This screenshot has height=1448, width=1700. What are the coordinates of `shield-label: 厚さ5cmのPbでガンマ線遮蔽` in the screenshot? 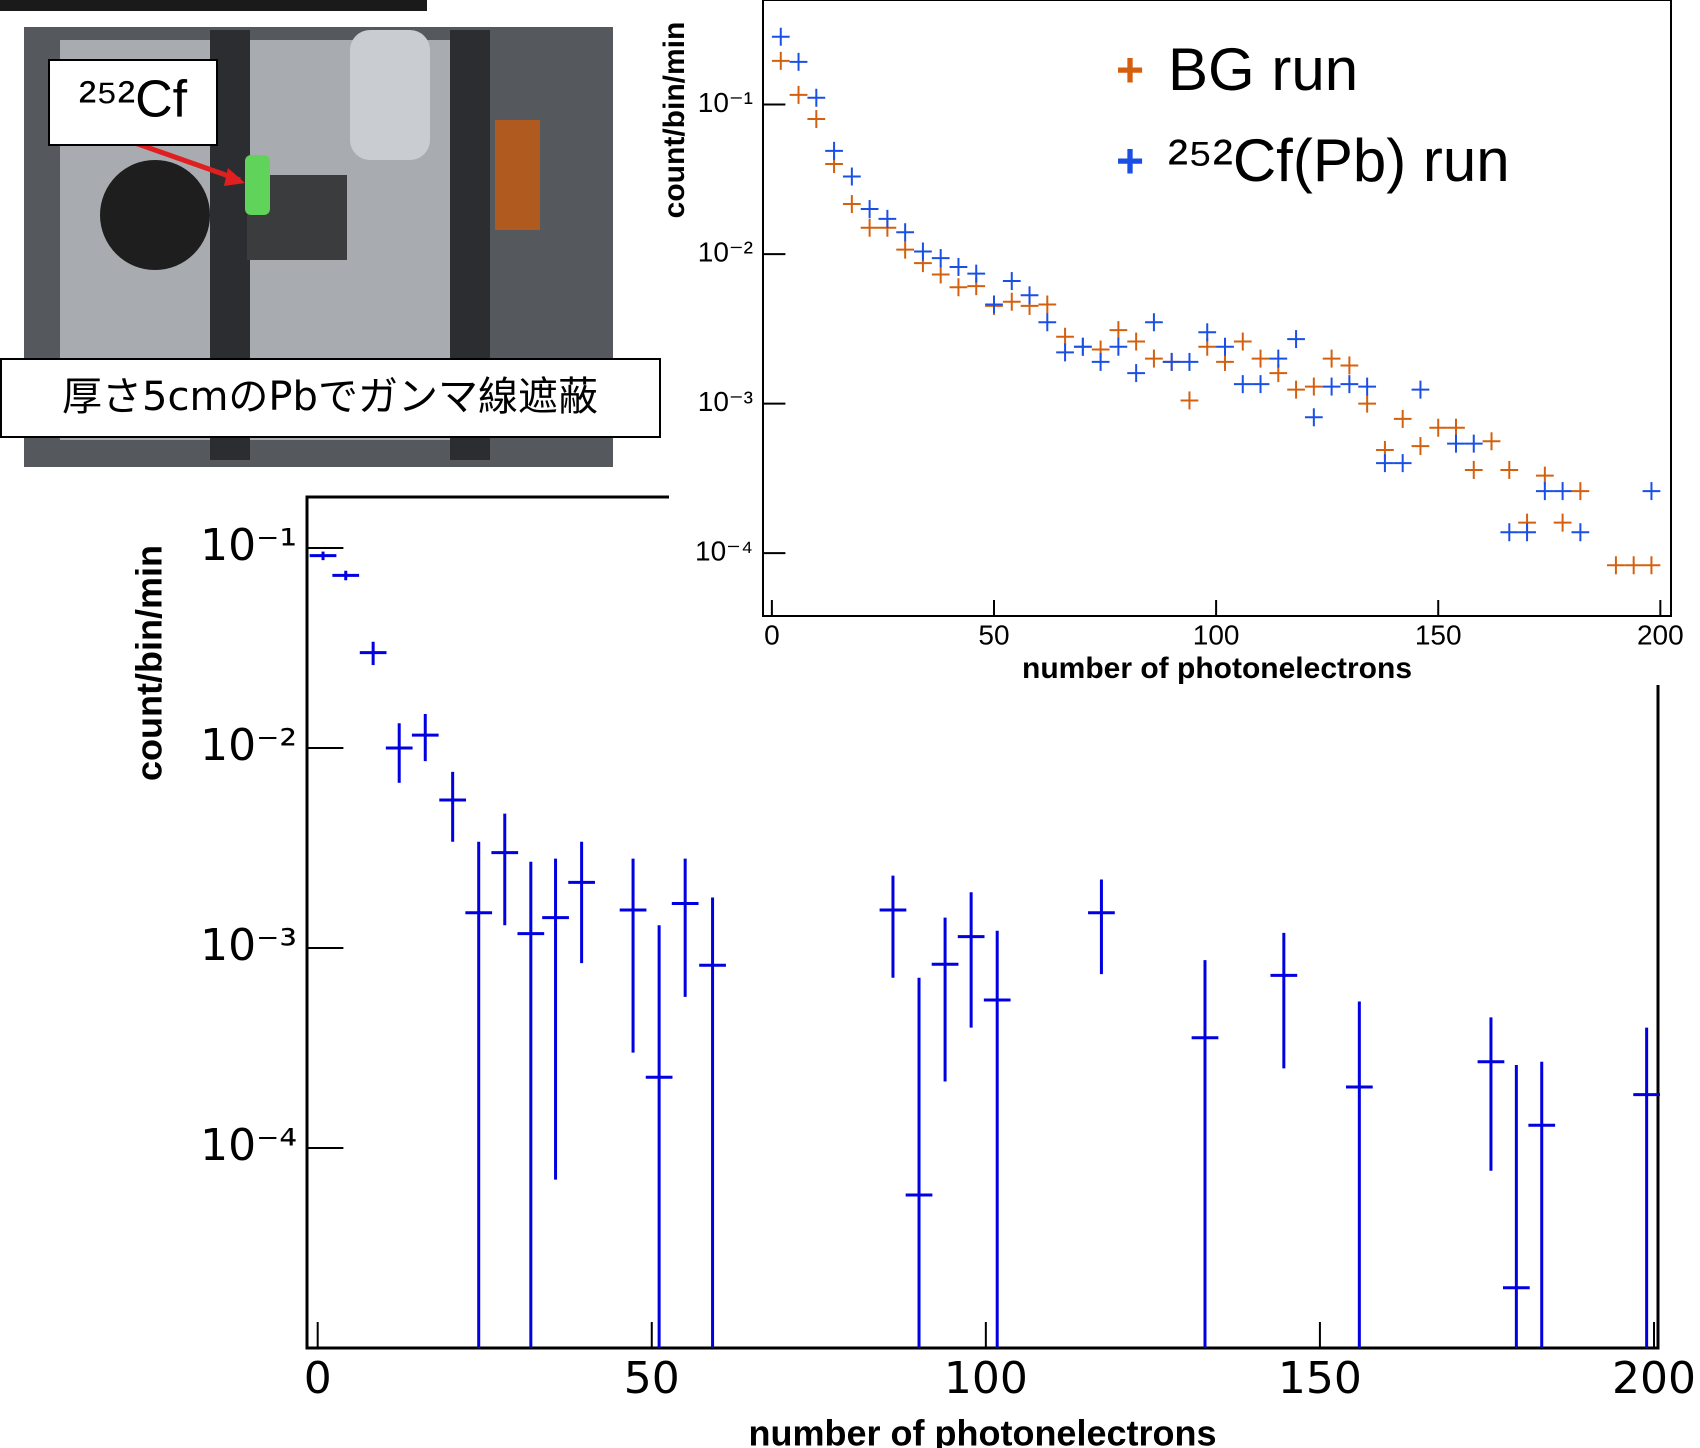 It's located at (330, 397).